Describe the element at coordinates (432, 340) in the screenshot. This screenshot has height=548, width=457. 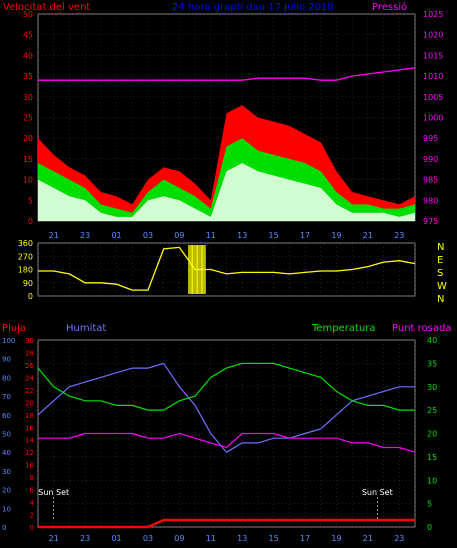
I see `temperature-tick-label: 40` at that location.